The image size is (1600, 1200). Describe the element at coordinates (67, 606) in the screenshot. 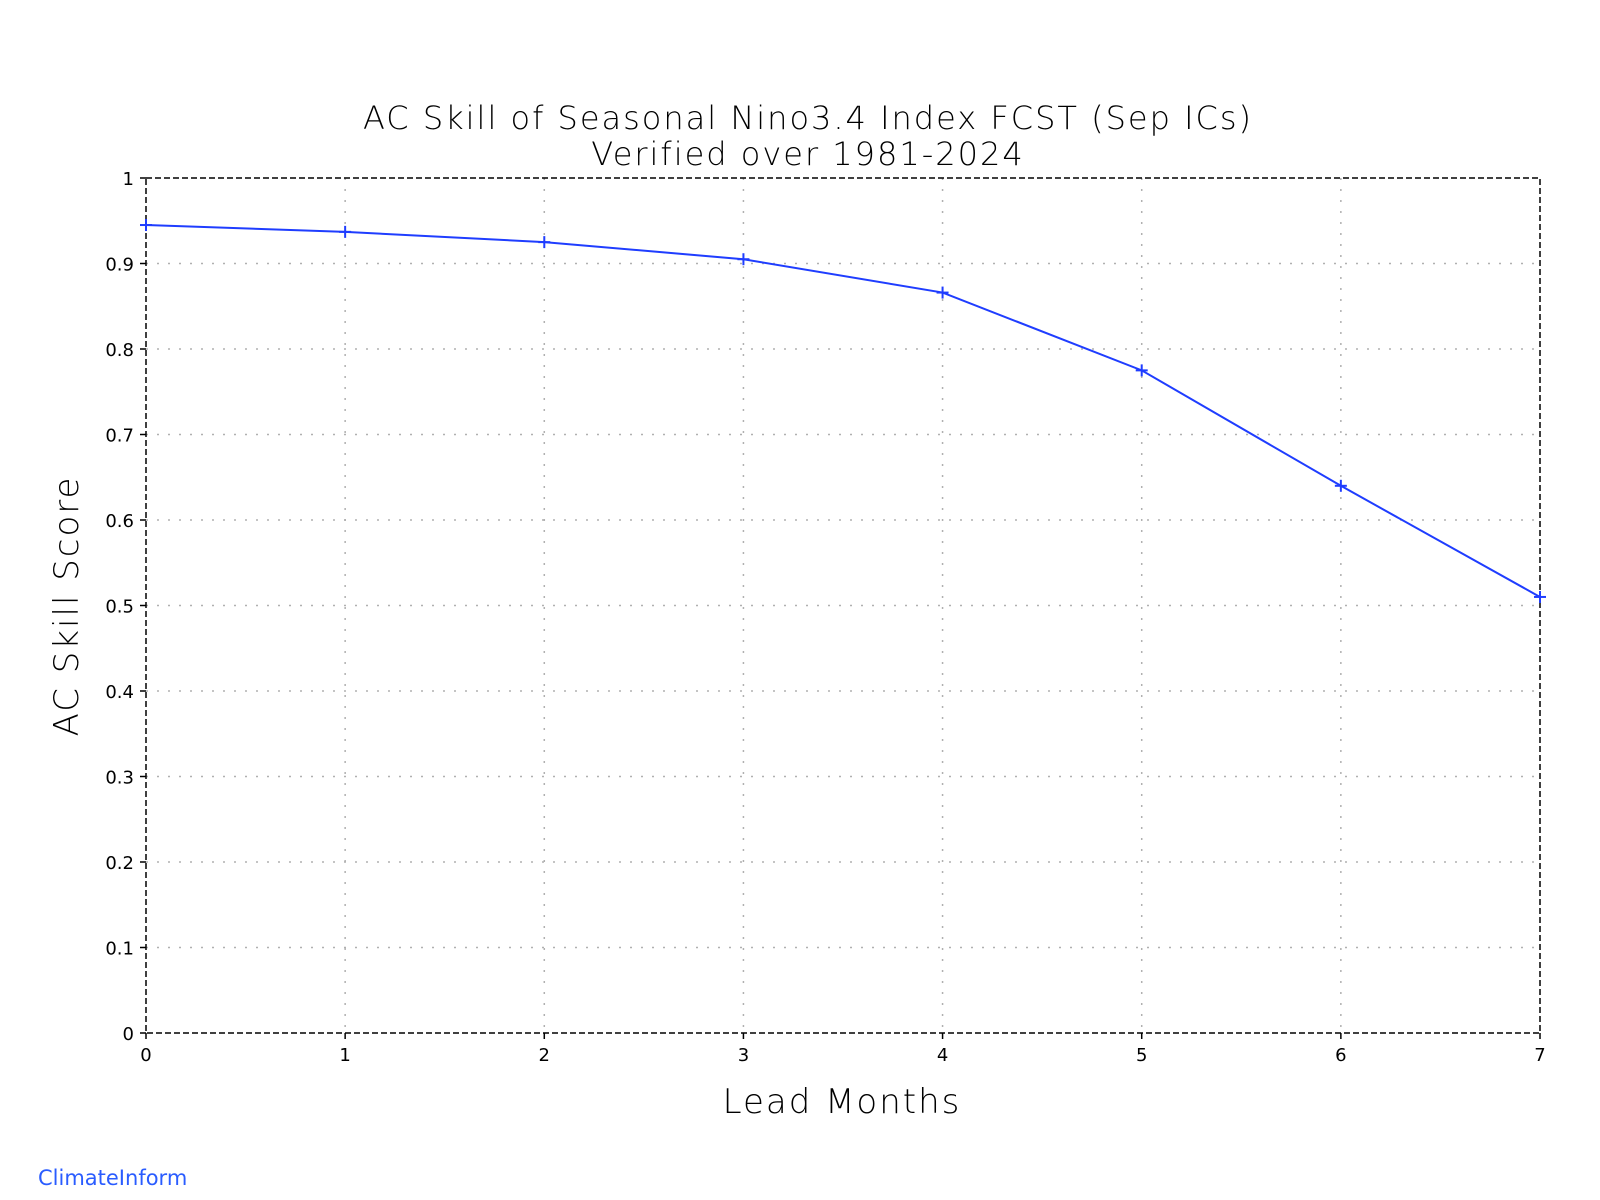

I see `y-axis-label: AC Skill Score` at that location.